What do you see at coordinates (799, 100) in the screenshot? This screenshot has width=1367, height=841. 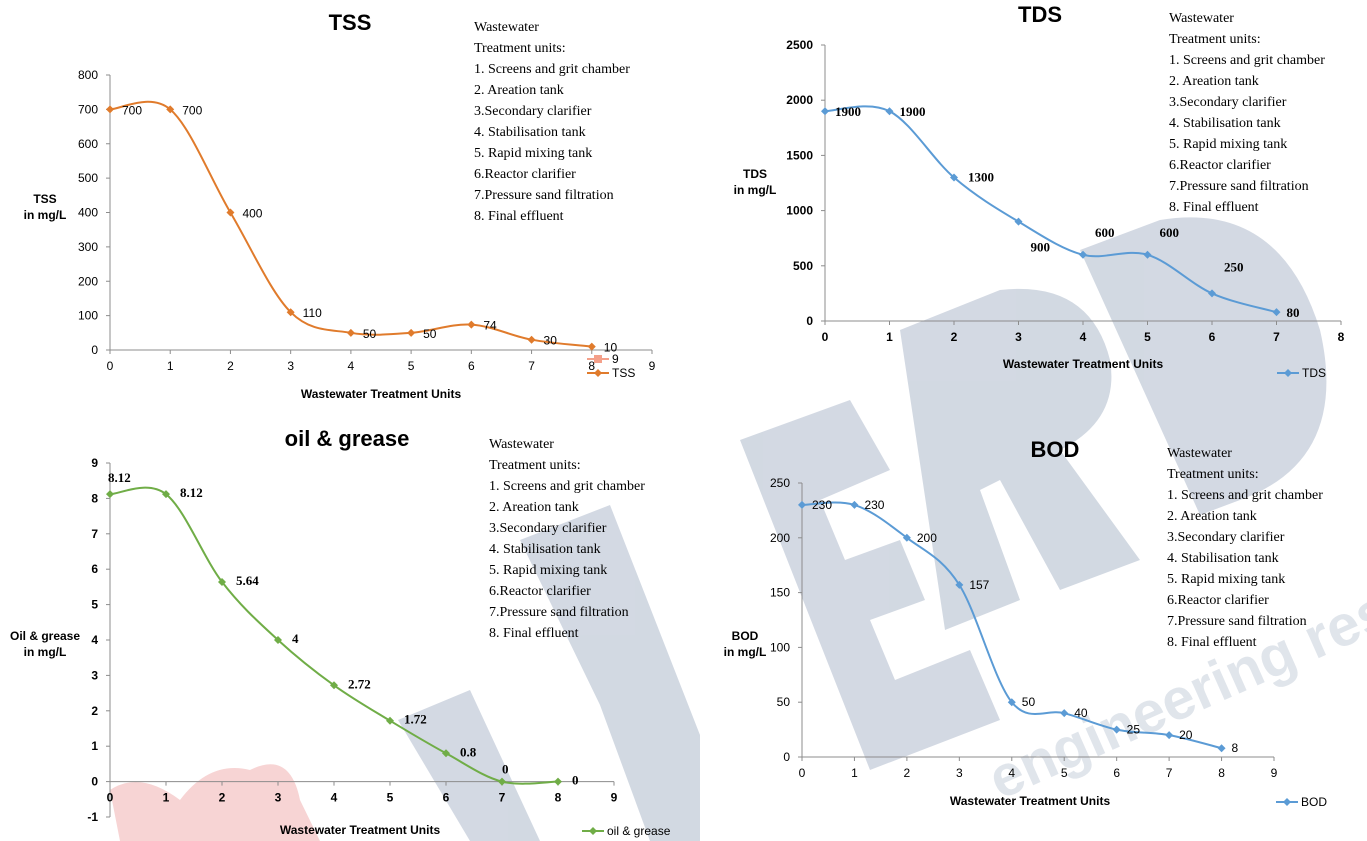 I see `y-tick-label: 2000` at bounding box center [799, 100].